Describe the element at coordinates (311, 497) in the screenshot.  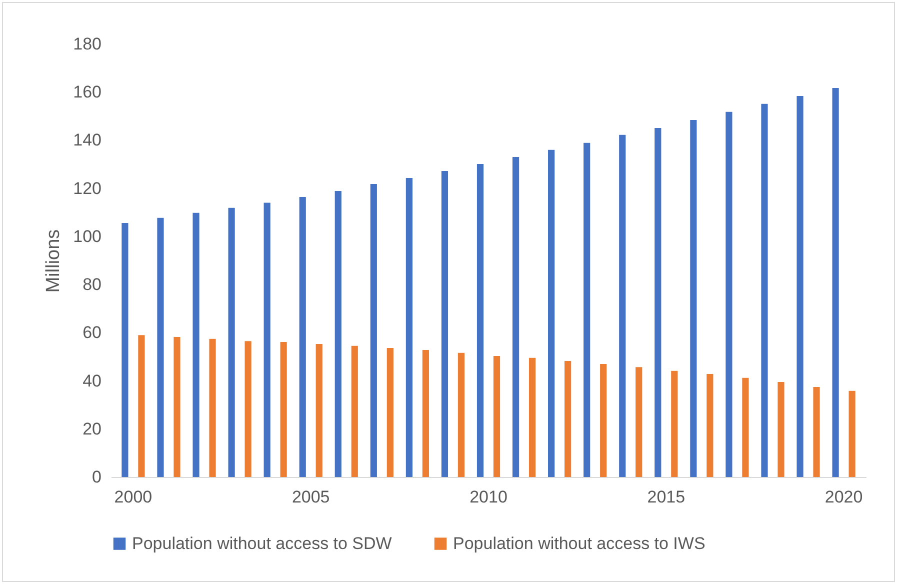
I see `x-tick-label: 2005` at that location.